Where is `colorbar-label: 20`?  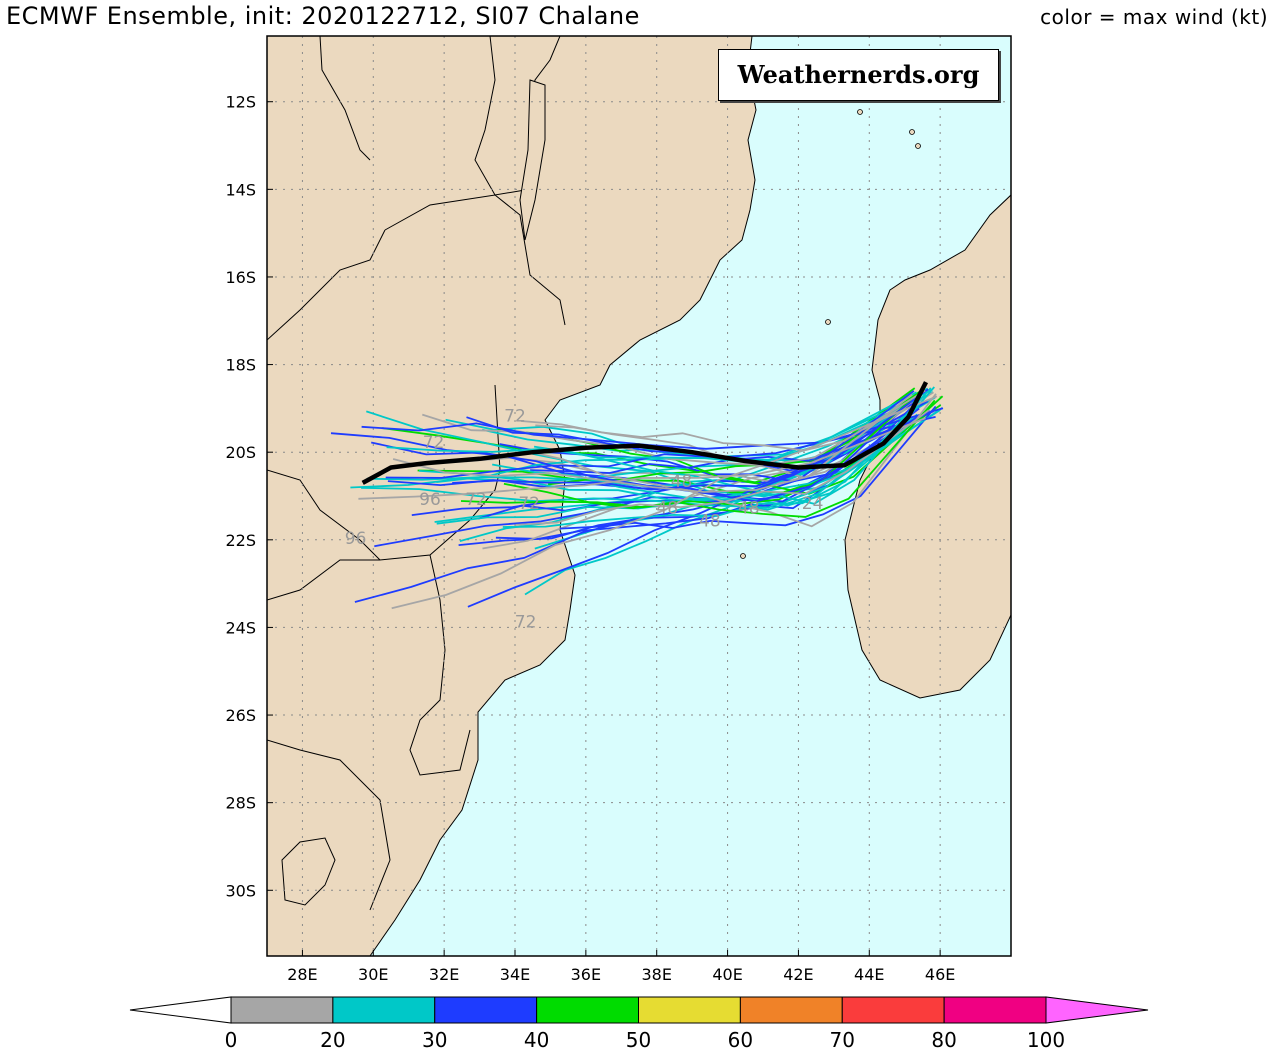 colorbar-label: 20 is located at coordinates (332, 1040).